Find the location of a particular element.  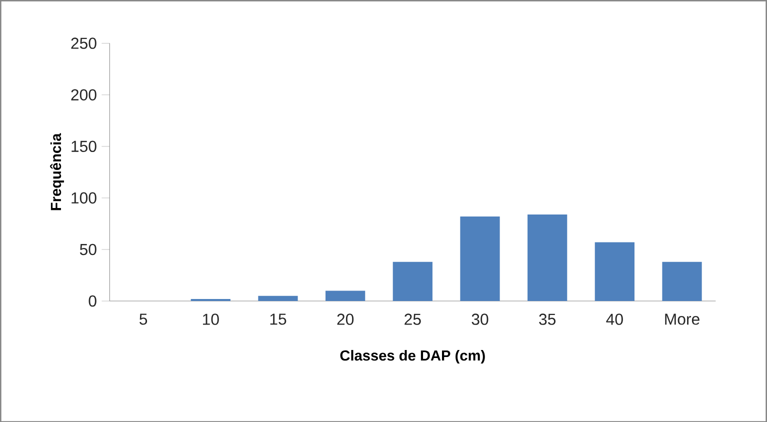

x-tick-label: More is located at coordinates (682, 319).